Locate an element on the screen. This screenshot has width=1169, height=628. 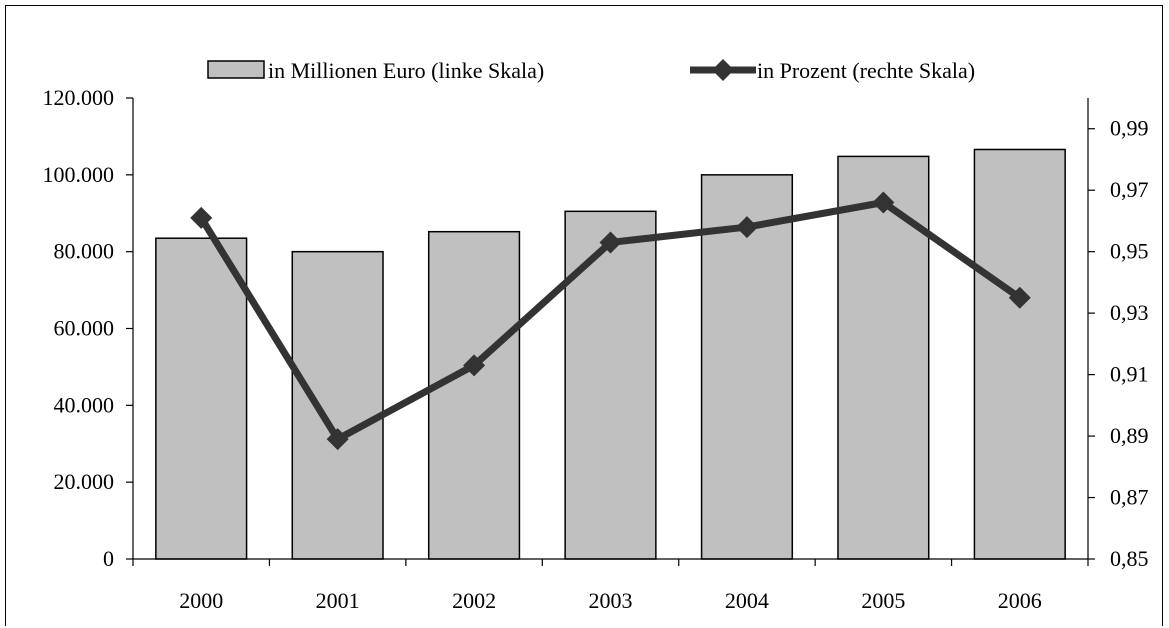
left-tick-label: 80.000 is located at coordinates (84, 251).